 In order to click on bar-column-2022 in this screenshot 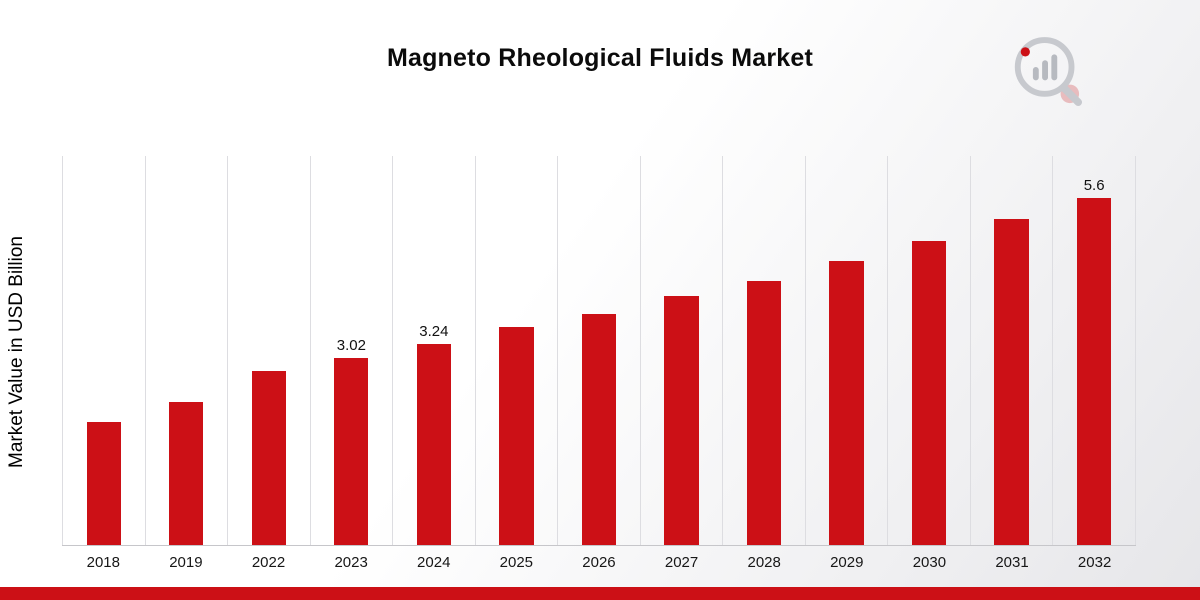, I will do `click(268, 350)`.